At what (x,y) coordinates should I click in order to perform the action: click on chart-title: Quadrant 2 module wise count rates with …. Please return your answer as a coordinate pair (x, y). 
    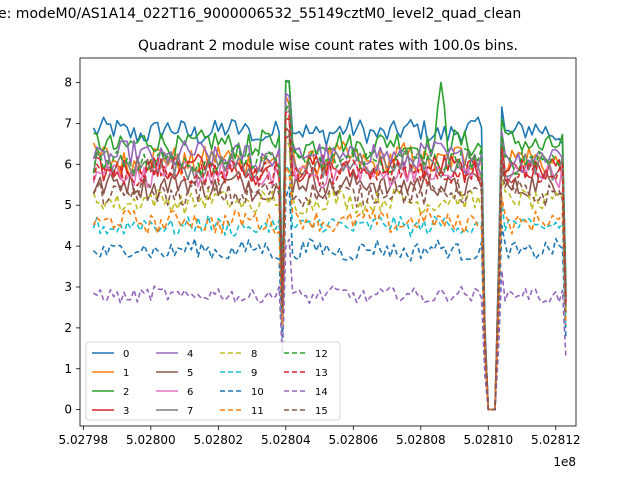
    Looking at the image, I should click on (328, 46).